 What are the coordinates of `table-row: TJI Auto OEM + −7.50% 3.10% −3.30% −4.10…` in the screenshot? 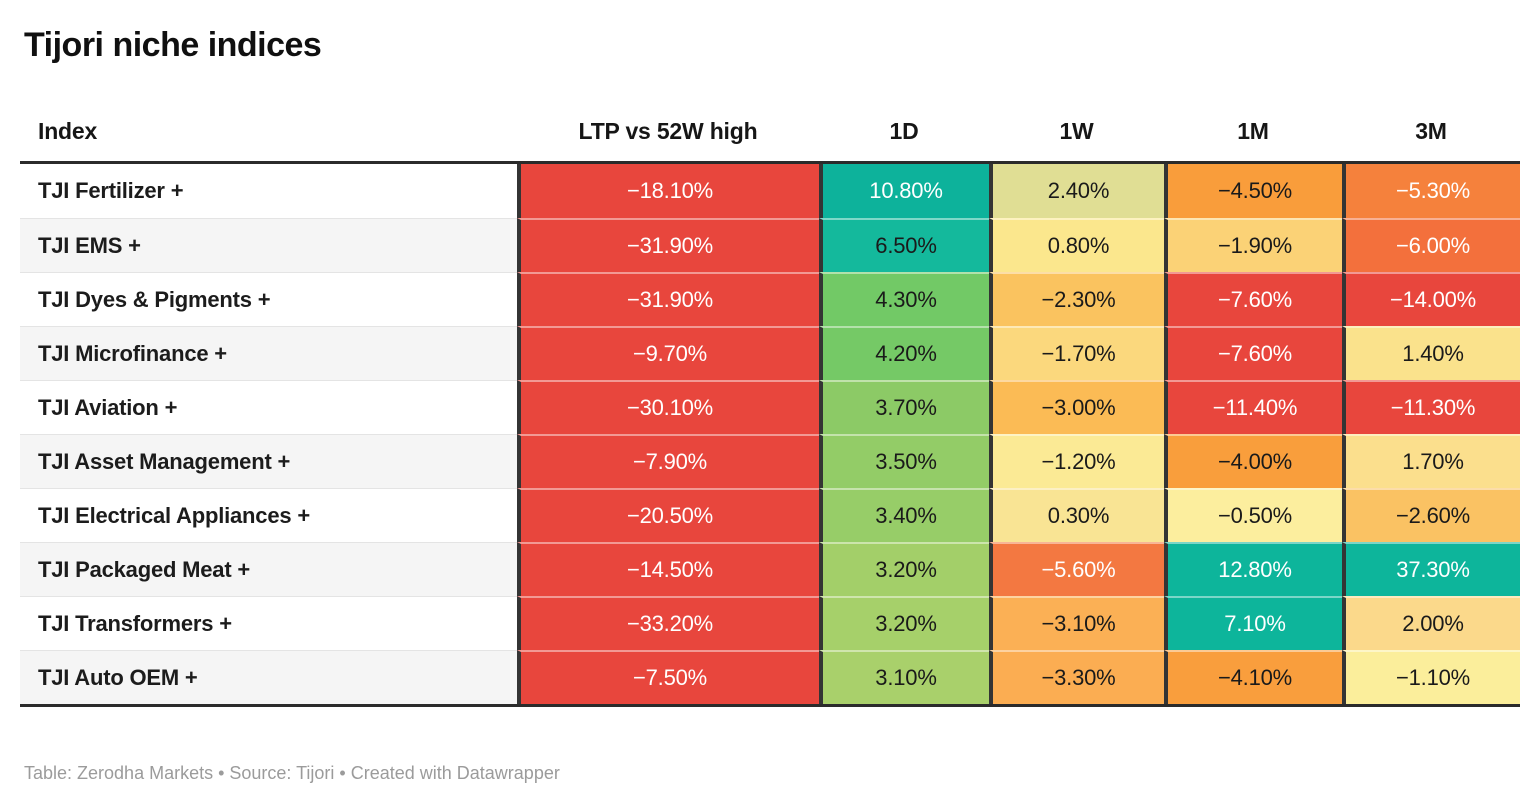 It's located at (770, 677).